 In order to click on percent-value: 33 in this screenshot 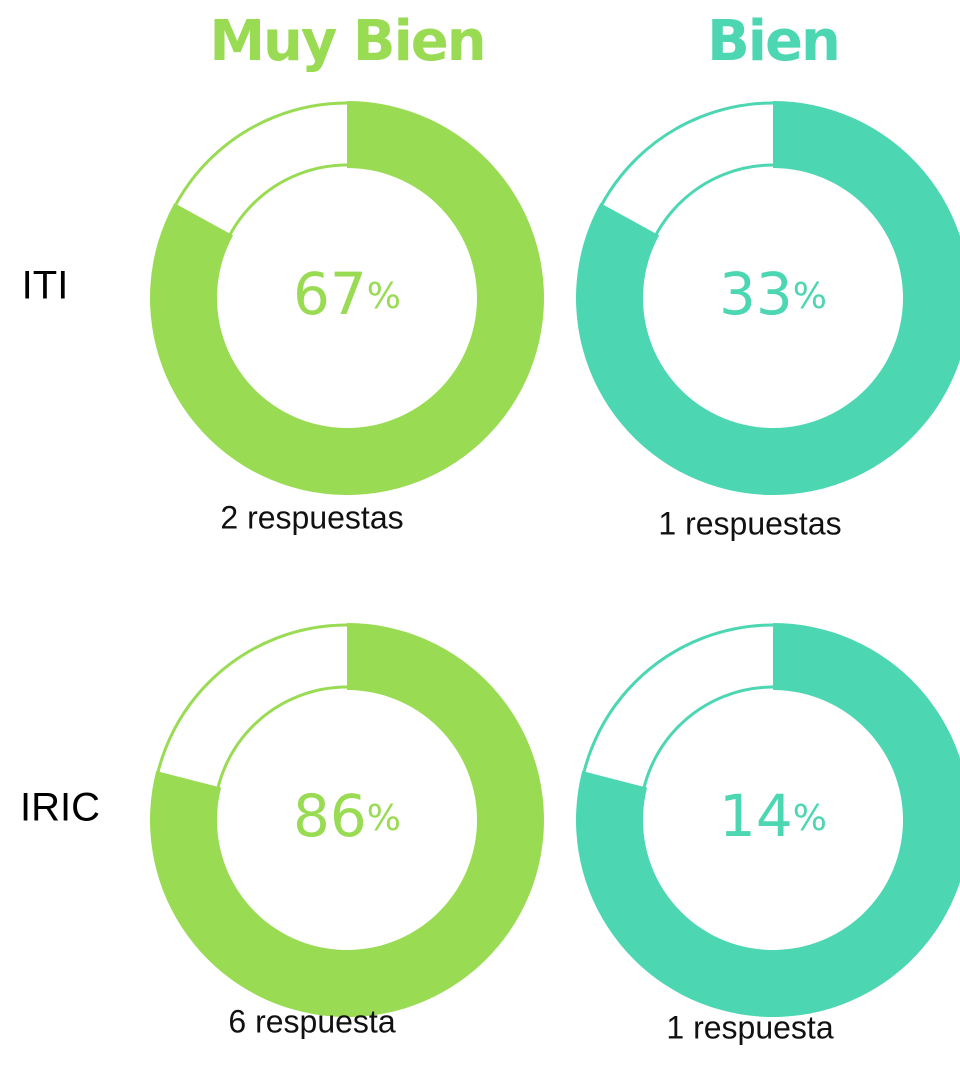, I will do `click(756, 294)`.